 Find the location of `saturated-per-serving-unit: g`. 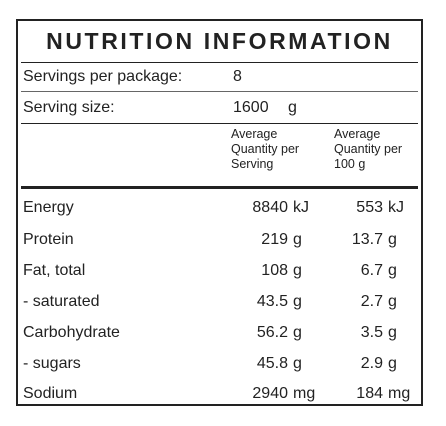

saturated-per-serving-unit: g is located at coordinates (297, 301).